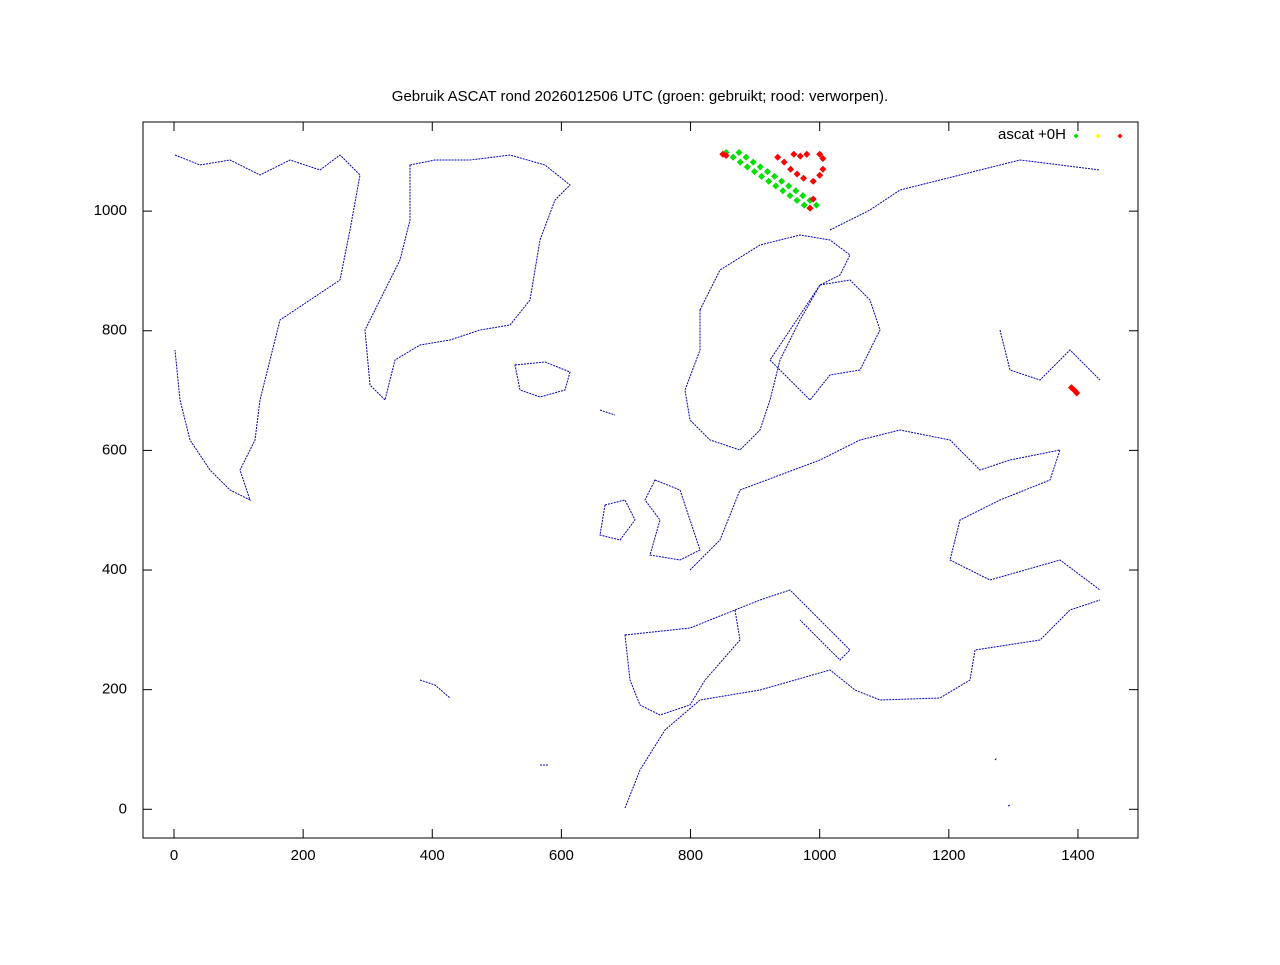  Describe the element at coordinates (303, 855) in the screenshot. I see `x-tick-label: 200` at that location.